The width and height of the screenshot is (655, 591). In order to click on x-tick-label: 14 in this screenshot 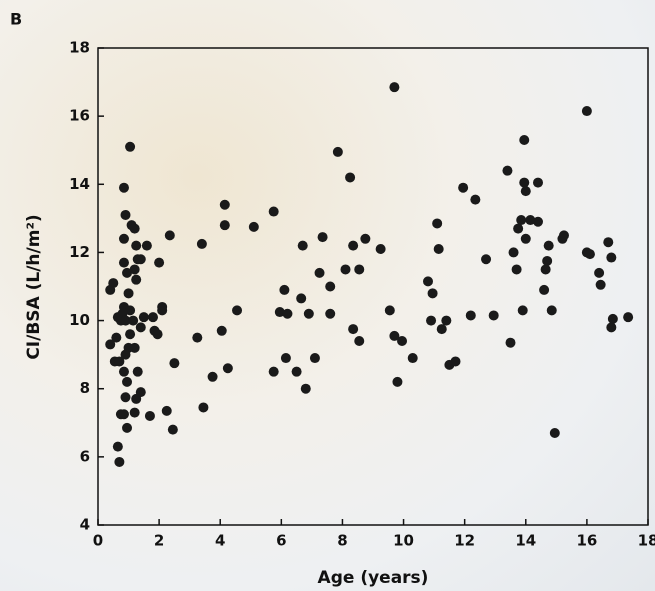, I will do `click(525, 541)`.